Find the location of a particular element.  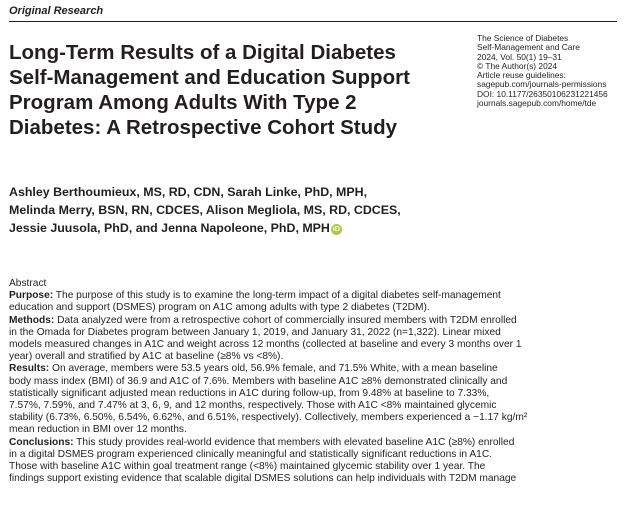

purpose-label: Purpose: is located at coordinates (31, 296).